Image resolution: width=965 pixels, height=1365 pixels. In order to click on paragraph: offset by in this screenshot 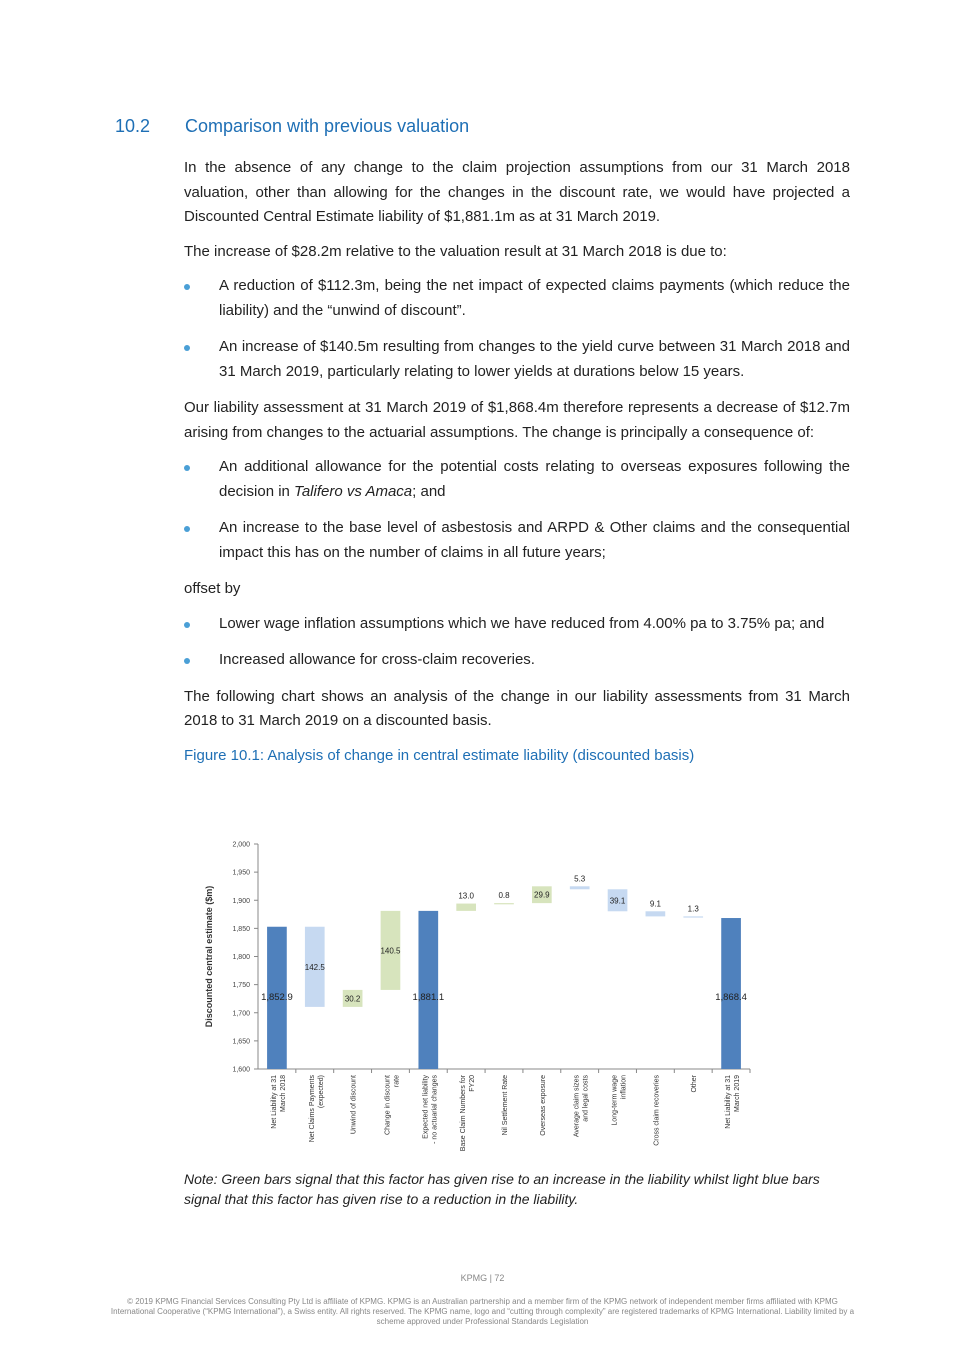, I will do `click(212, 588)`.